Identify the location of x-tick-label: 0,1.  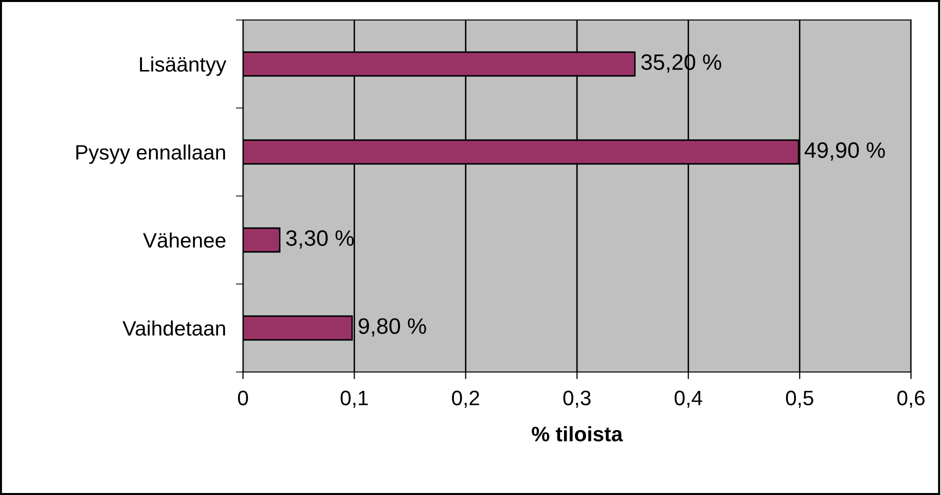
(354, 399).